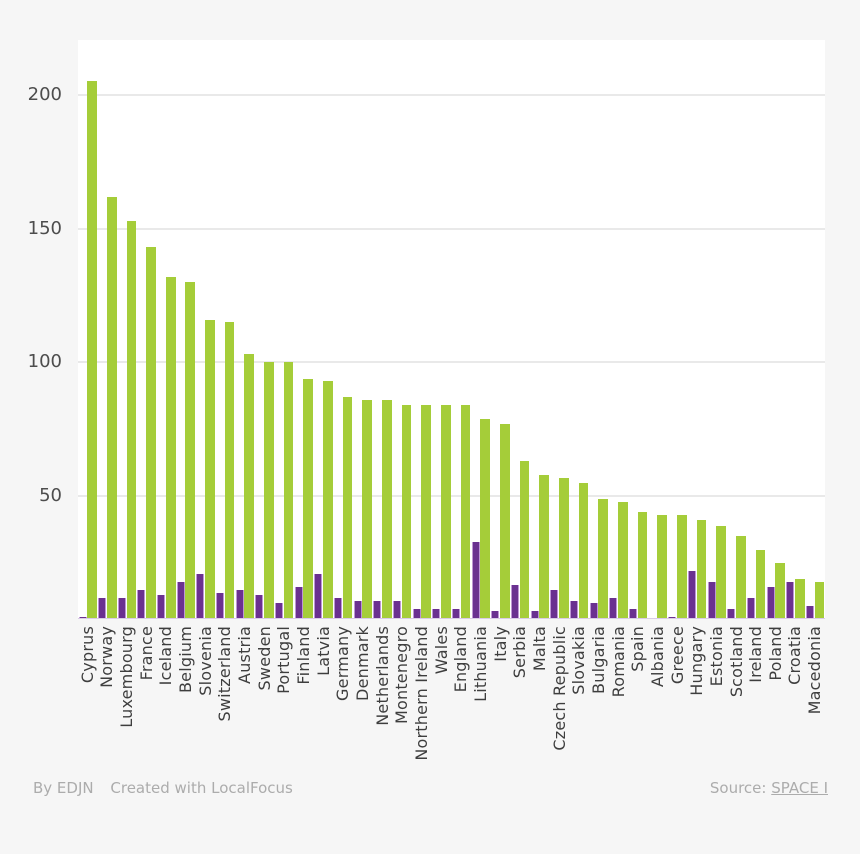 The width and height of the screenshot is (860, 854). I want to click on y-tick-label-50: 50, so click(50, 496).